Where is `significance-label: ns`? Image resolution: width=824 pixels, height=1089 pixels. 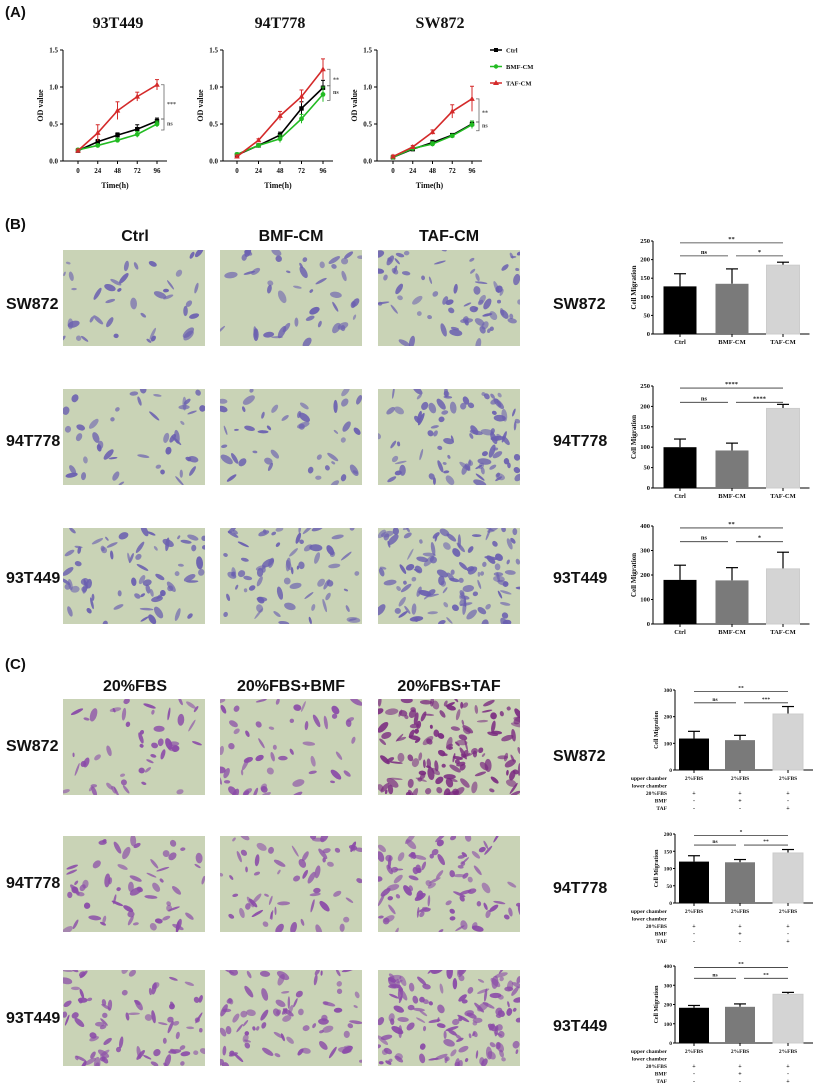
significance-label: ns is located at coordinates (704, 252).